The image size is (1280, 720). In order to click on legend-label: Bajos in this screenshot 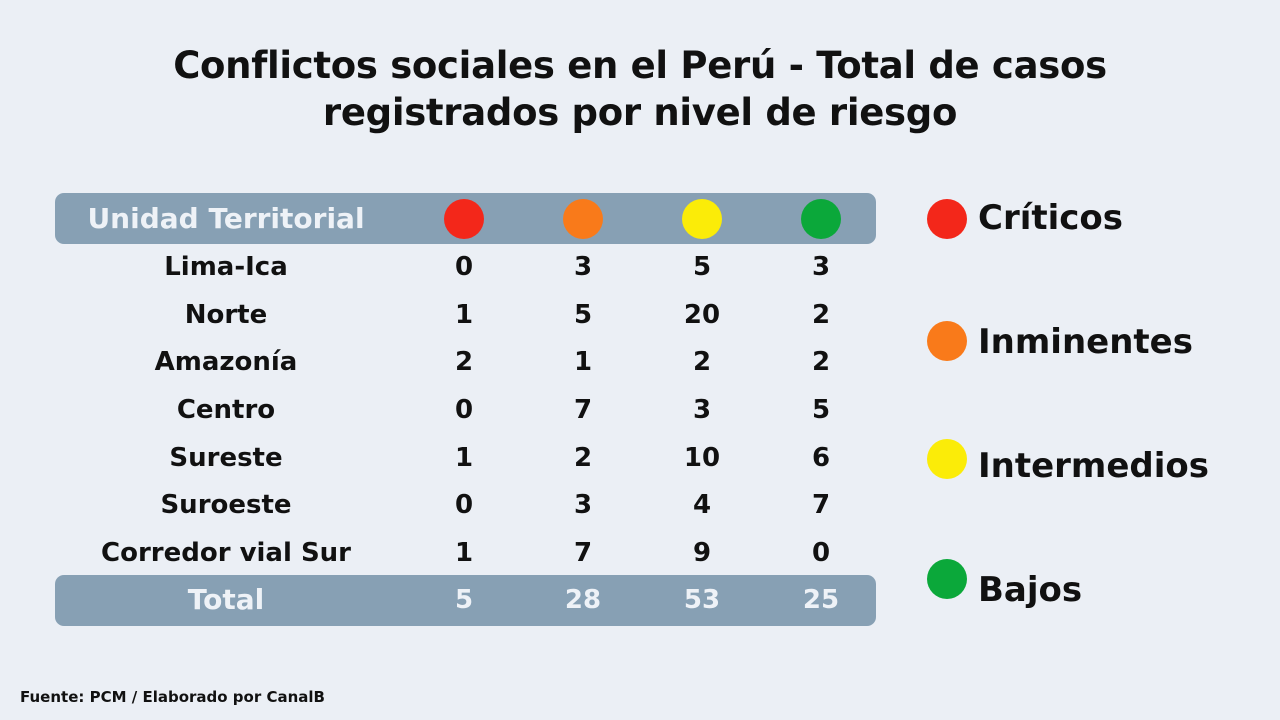, I will do `click(1030, 590)`.